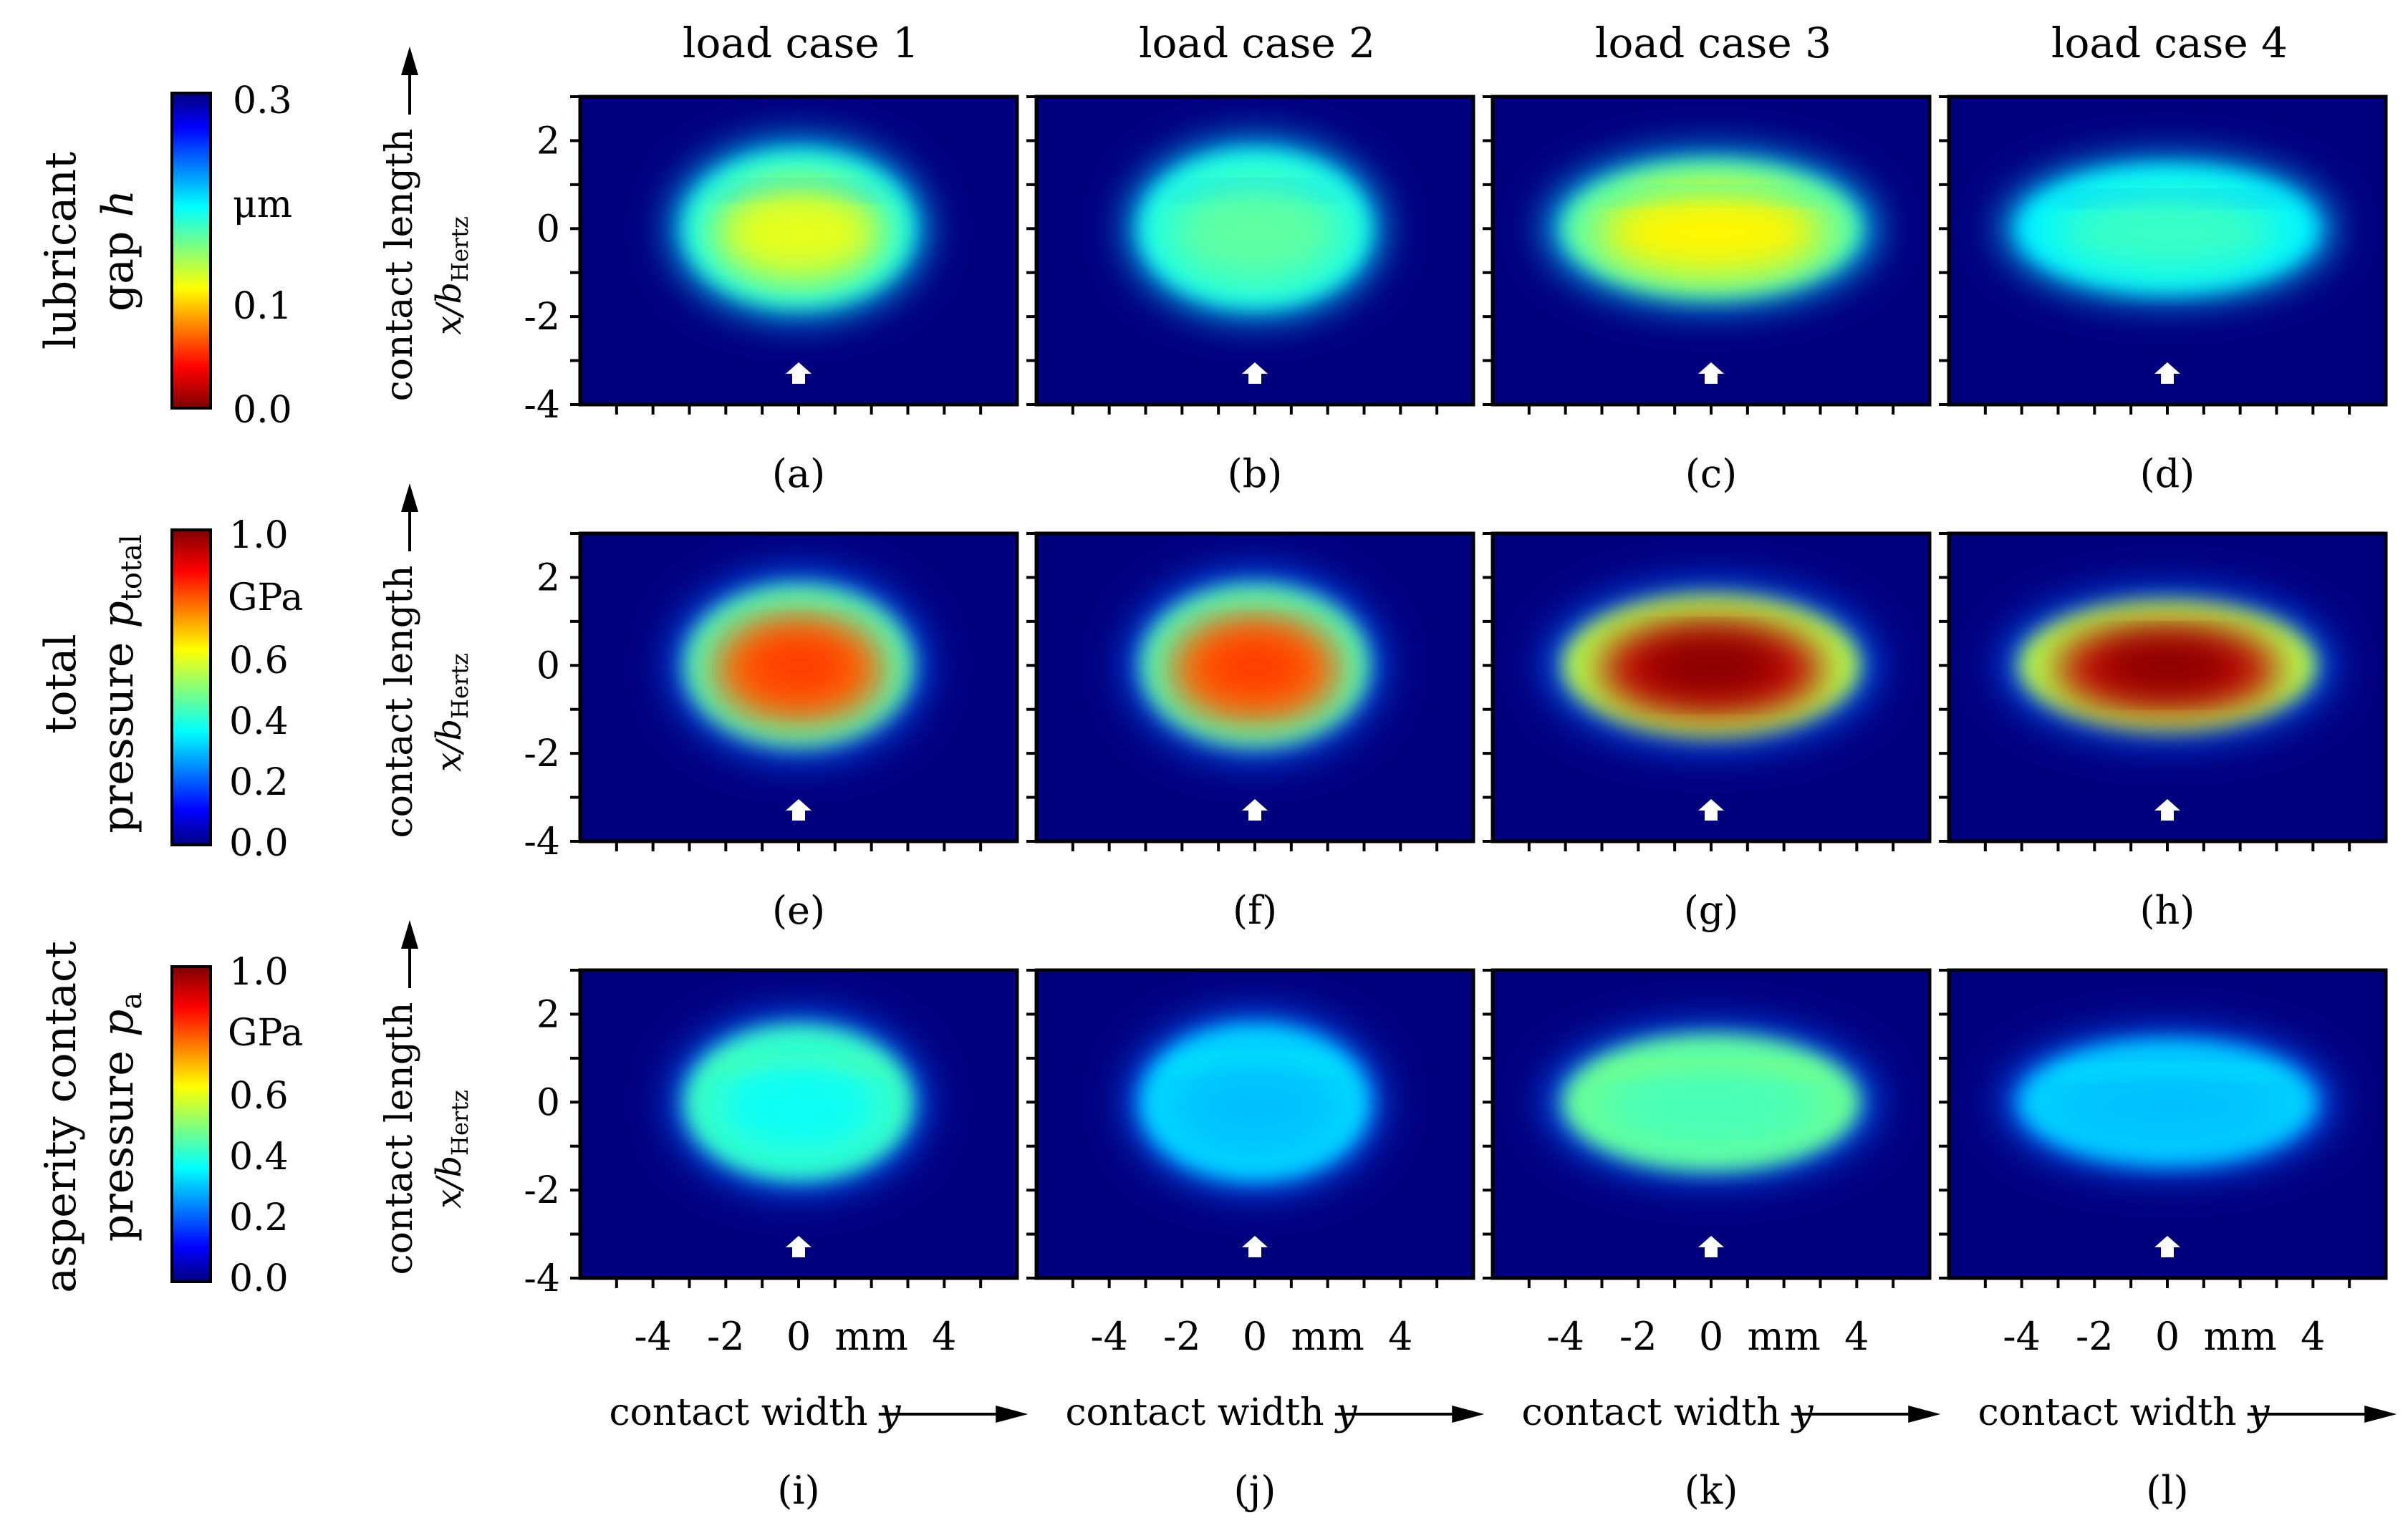 The height and width of the screenshot is (1533, 2408). Describe the element at coordinates (262, 204) in the screenshot. I see `colorbar-unit: μm` at that location.